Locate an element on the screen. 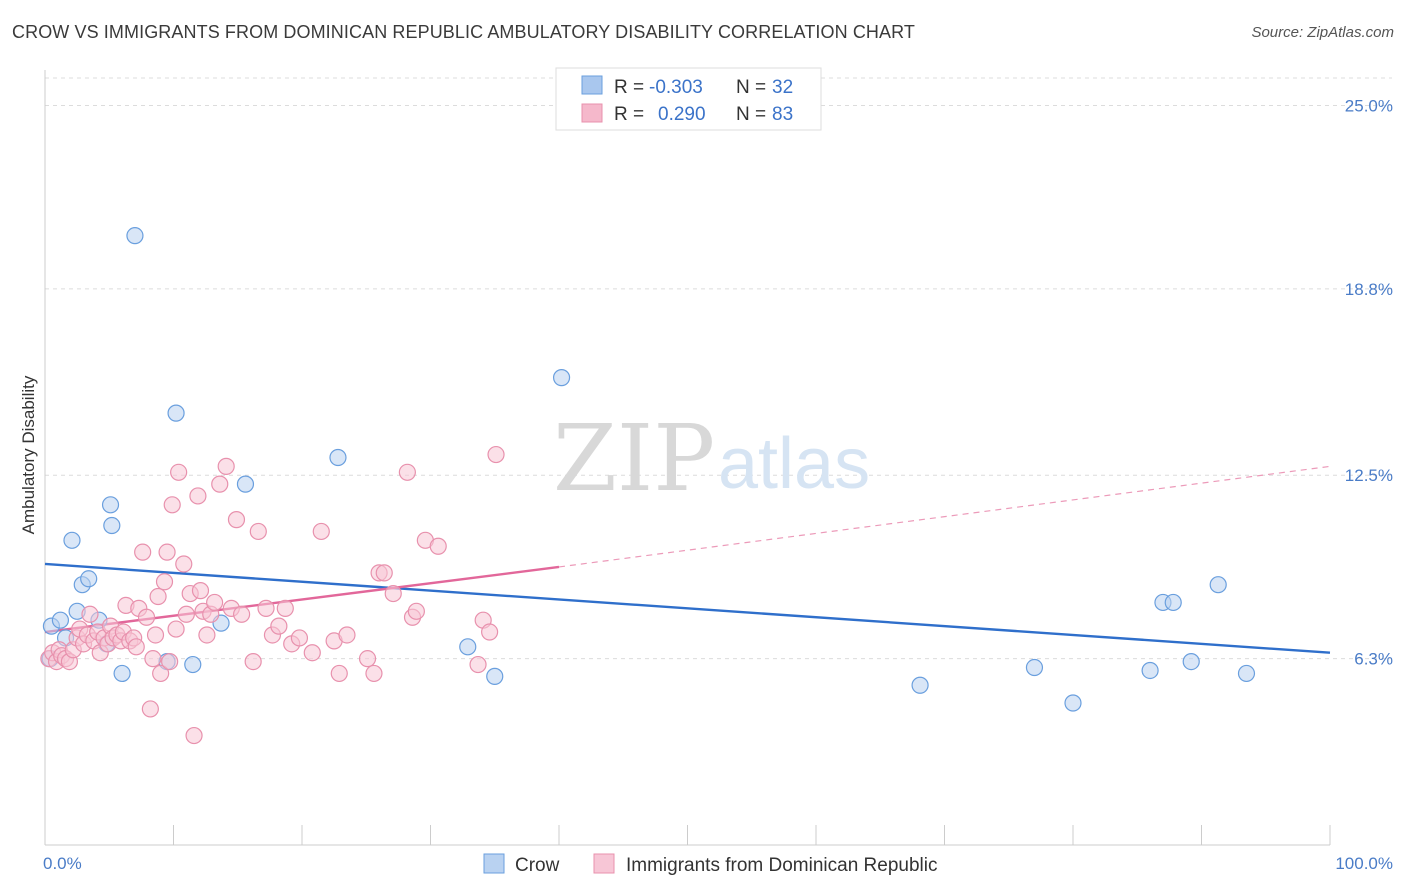  y-tick-label: 18.8% is located at coordinates (1369, 289).